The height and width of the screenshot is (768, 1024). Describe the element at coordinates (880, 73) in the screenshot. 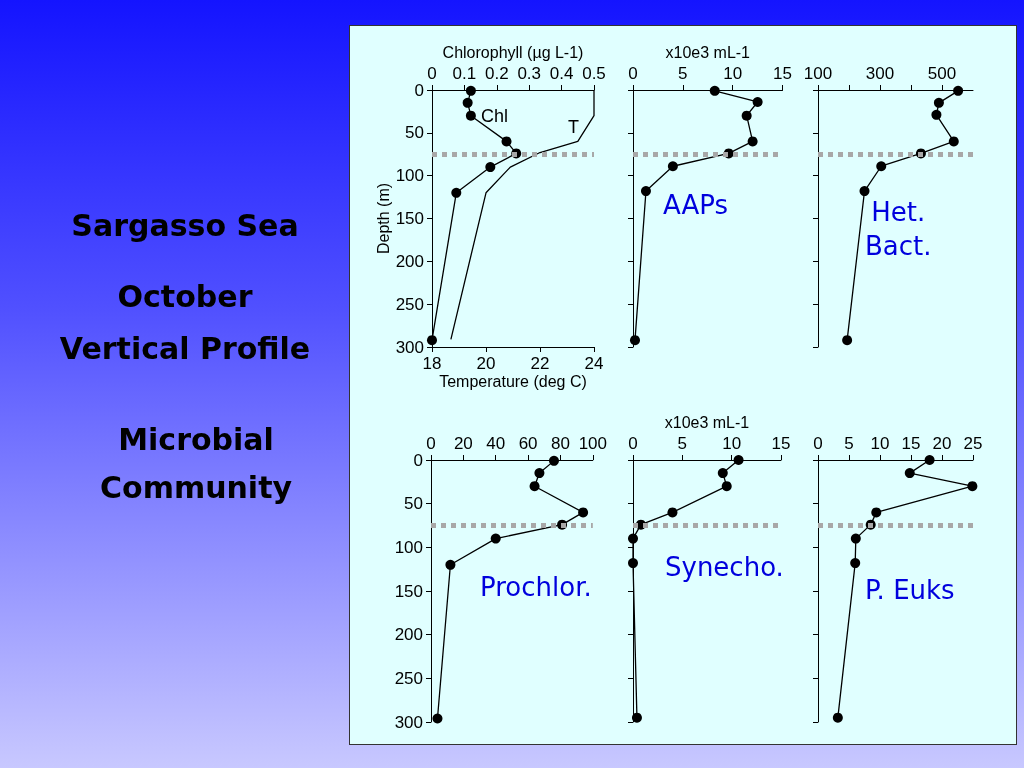

I see `x-tick-label: 300` at that location.